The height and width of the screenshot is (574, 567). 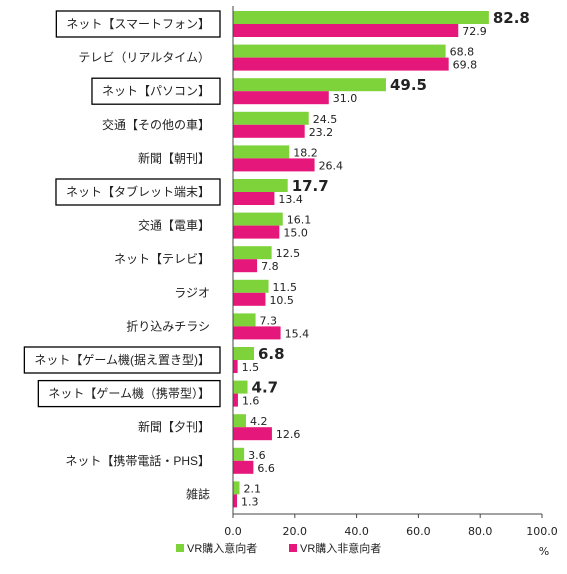 I want to click on value-label: 15.4, so click(x=297, y=333).